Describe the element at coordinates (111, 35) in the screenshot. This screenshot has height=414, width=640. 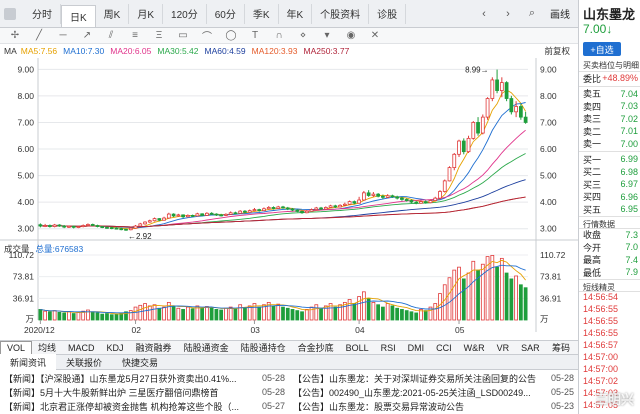
I see `channel-tool-icon: ⫽` at that location.